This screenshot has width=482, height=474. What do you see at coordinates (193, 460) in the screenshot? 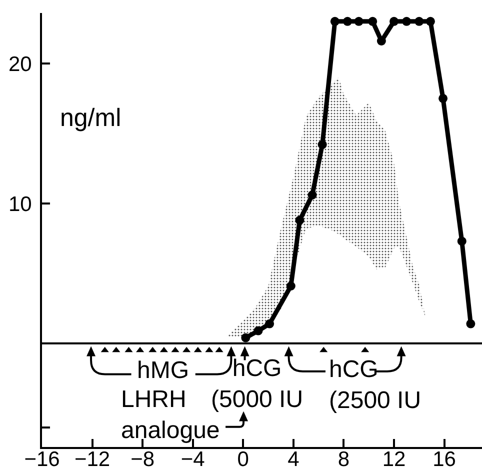
I see `x-tick-label: −4` at bounding box center [193, 460].